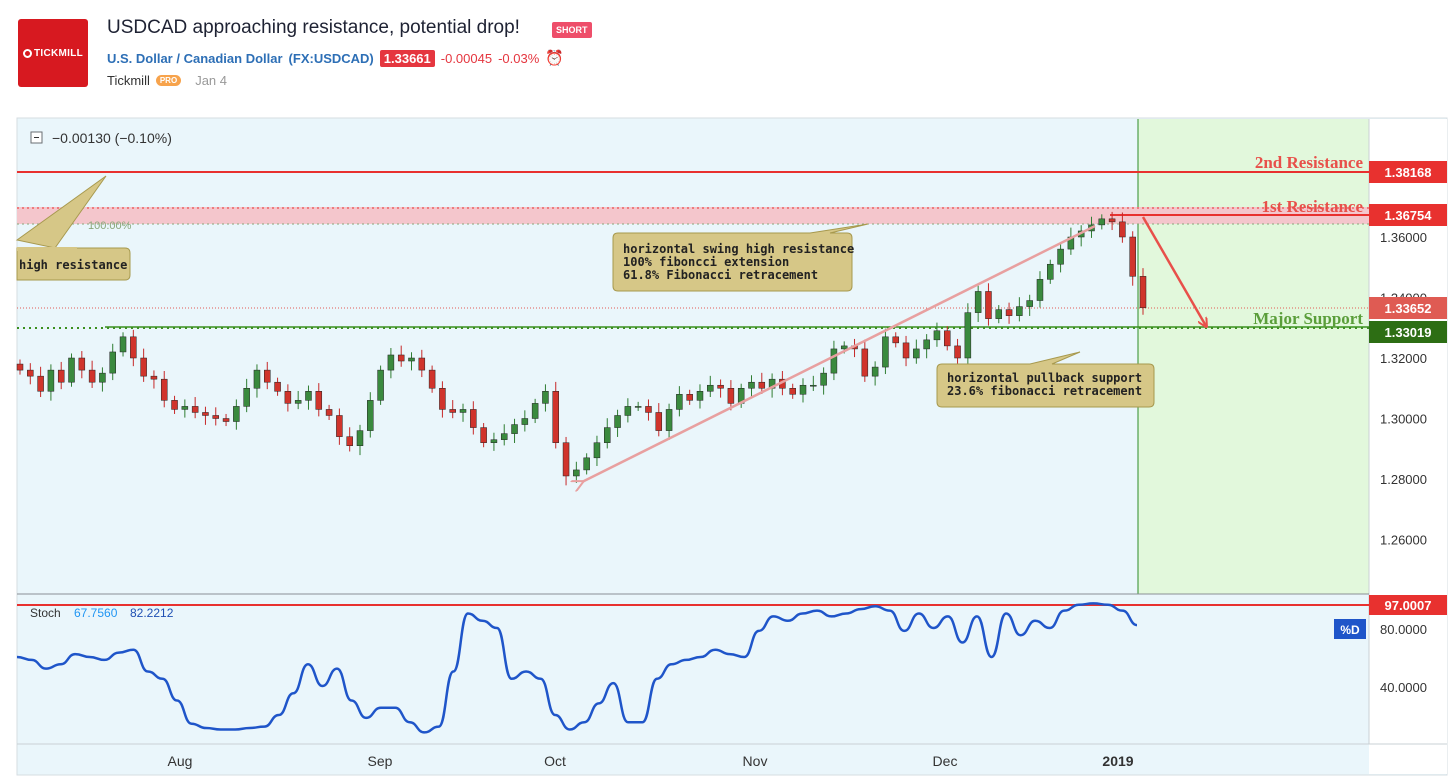 This screenshot has width=1453, height=782. What do you see at coordinates (1350, 630) in the screenshot?
I see `stoch-d-tag-text: %D` at bounding box center [1350, 630].